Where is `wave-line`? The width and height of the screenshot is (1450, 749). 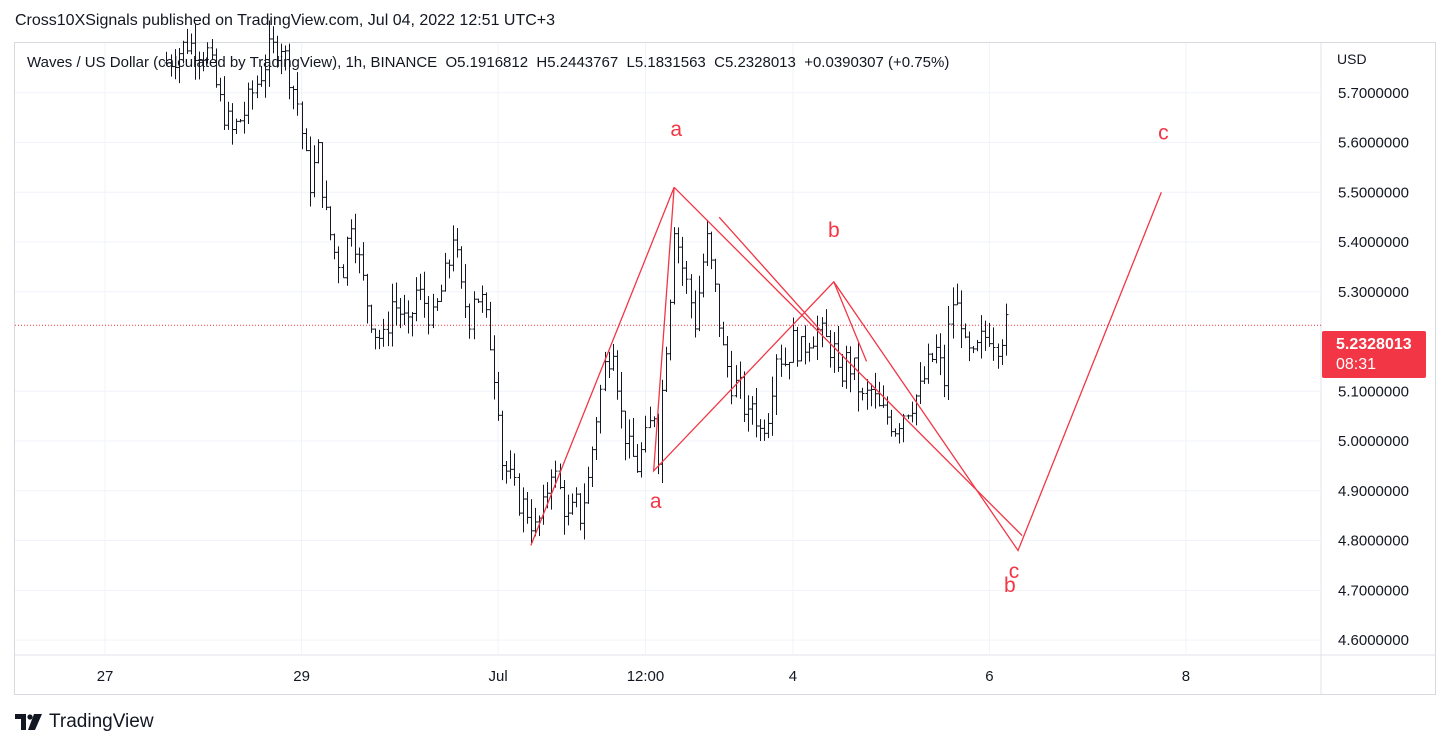 wave-line is located at coordinates (848, 361).